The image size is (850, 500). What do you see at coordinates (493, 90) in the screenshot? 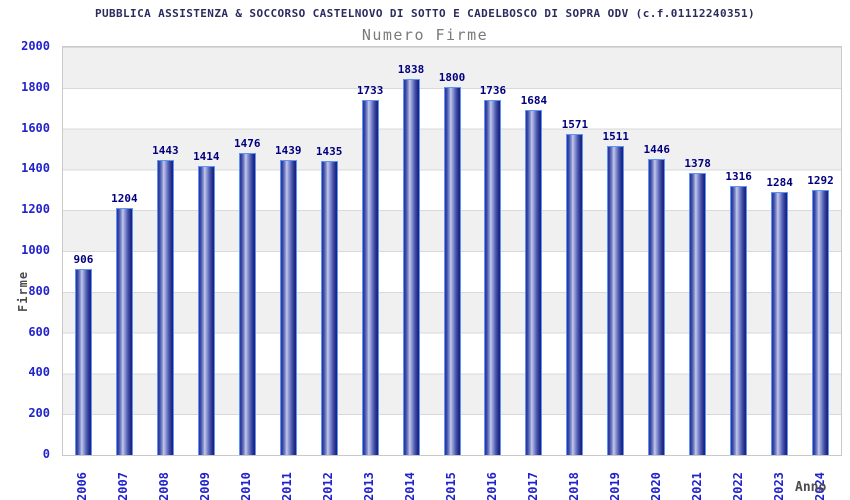
I see `bar-value-label: 1736` at bounding box center [493, 90].